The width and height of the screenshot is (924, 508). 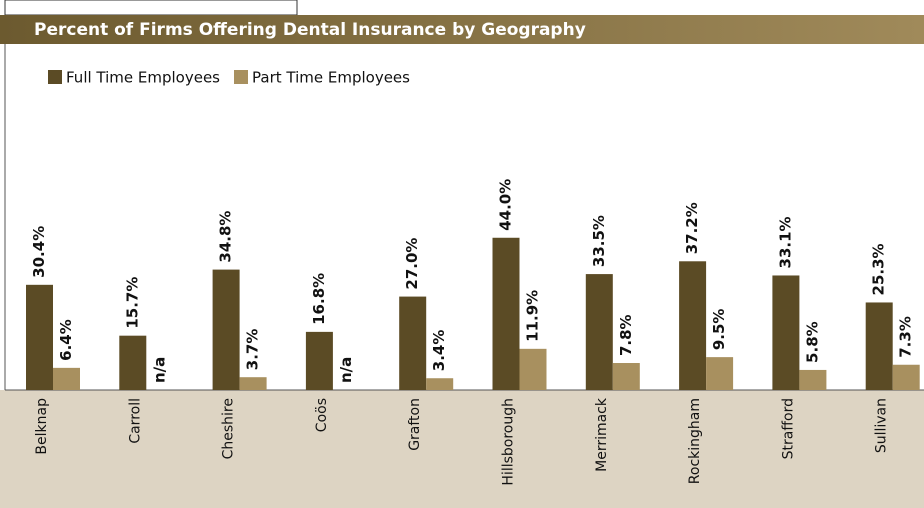 What do you see at coordinates (135, 421) in the screenshot?
I see `x-tick-label: Carroll` at bounding box center [135, 421].